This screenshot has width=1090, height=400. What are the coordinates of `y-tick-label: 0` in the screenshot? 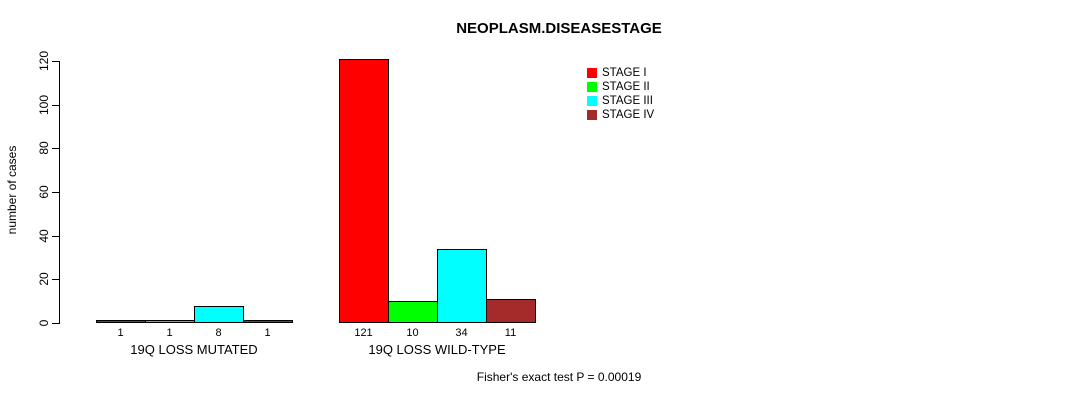 It's located at (44, 323).